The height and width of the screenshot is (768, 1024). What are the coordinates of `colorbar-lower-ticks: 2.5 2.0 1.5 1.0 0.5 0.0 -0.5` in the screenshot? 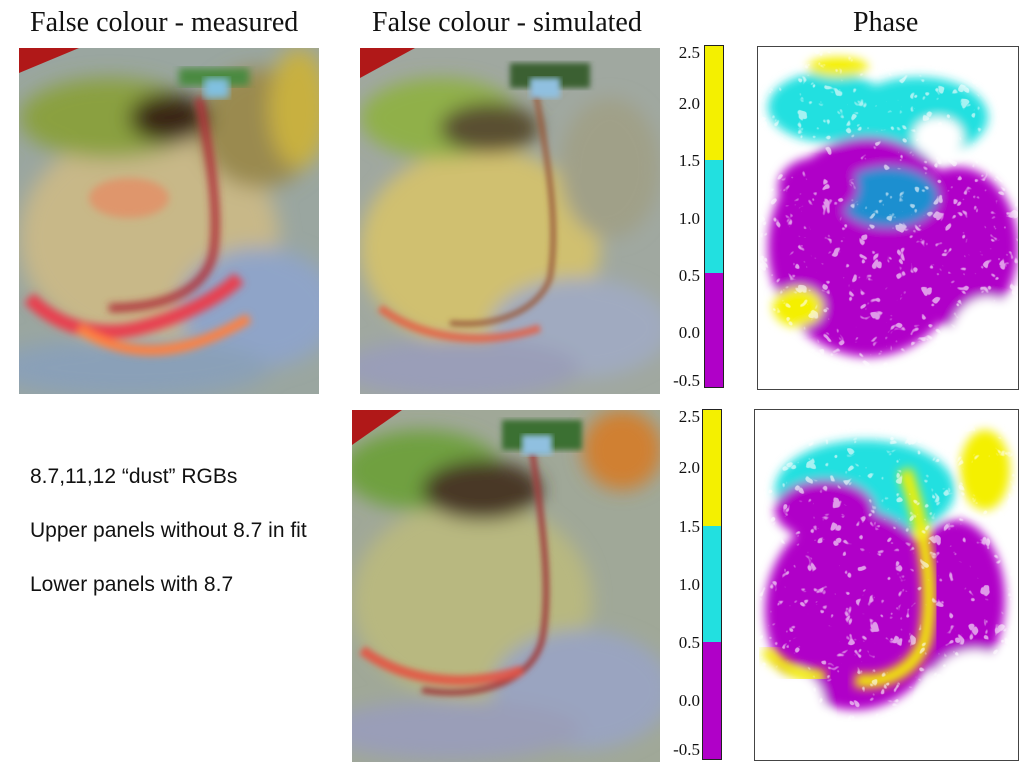 It's located at (680, 584).